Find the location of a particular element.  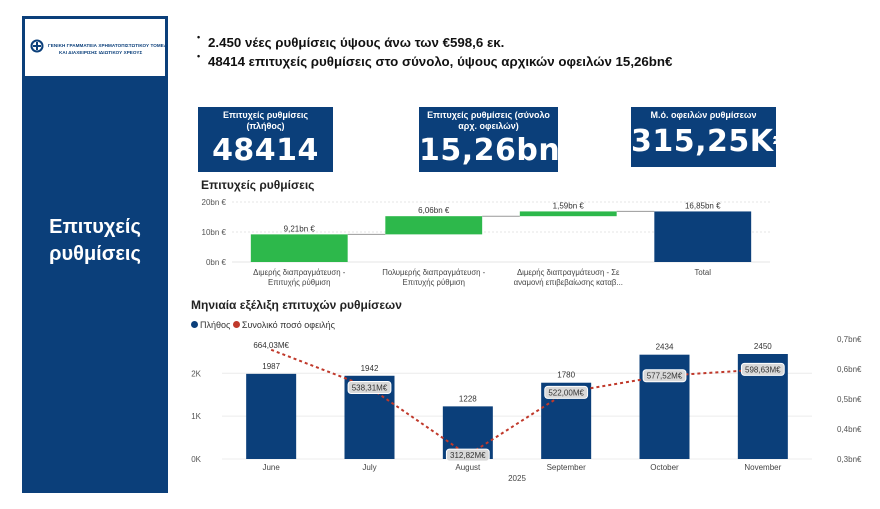

x-tick-label: July is located at coordinates (369, 467).